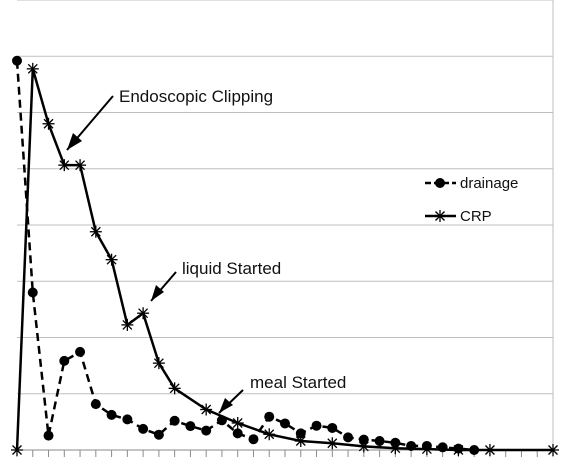 The width and height of the screenshot is (563, 458). What do you see at coordinates (298, 382) in the screenshot?
I see `annotation-label: meal Started` at bounding box center [298, 382].